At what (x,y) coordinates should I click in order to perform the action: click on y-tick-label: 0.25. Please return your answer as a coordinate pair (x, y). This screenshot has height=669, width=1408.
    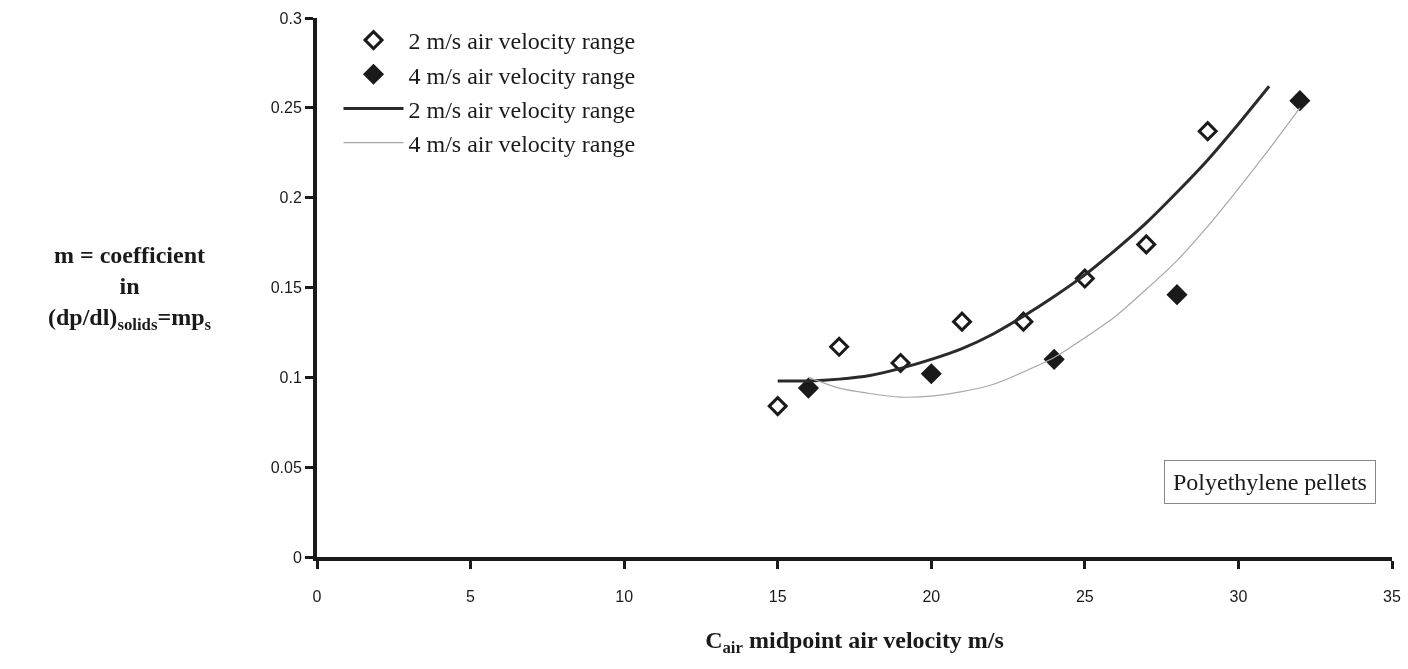
    Looking at the image, I should click on (286, 108).